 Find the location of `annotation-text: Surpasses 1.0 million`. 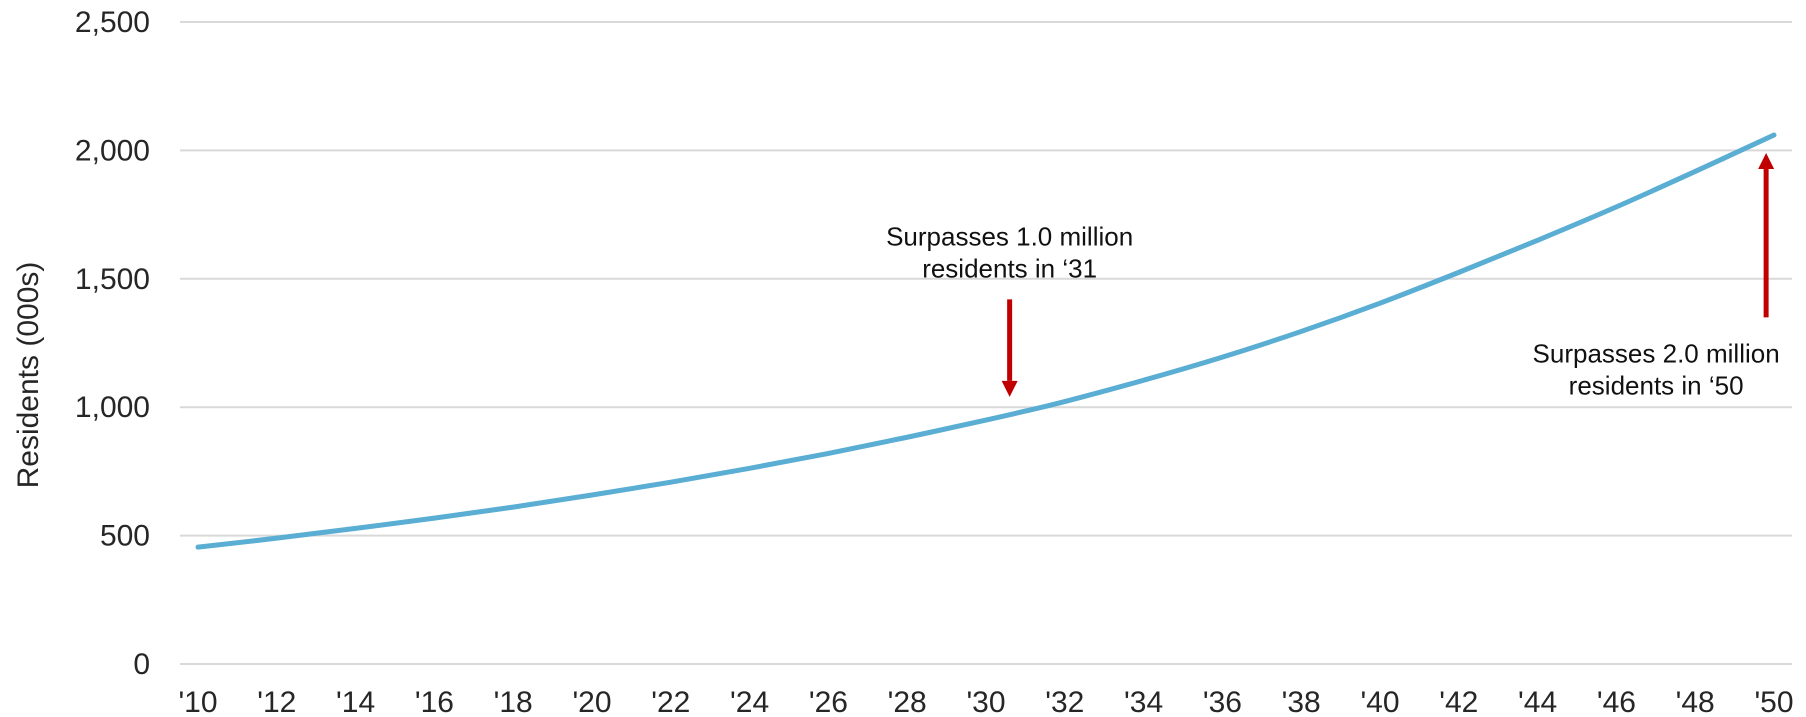

annotation-text: Surpasses 1.0 million is located at coordinates (1009, 236).